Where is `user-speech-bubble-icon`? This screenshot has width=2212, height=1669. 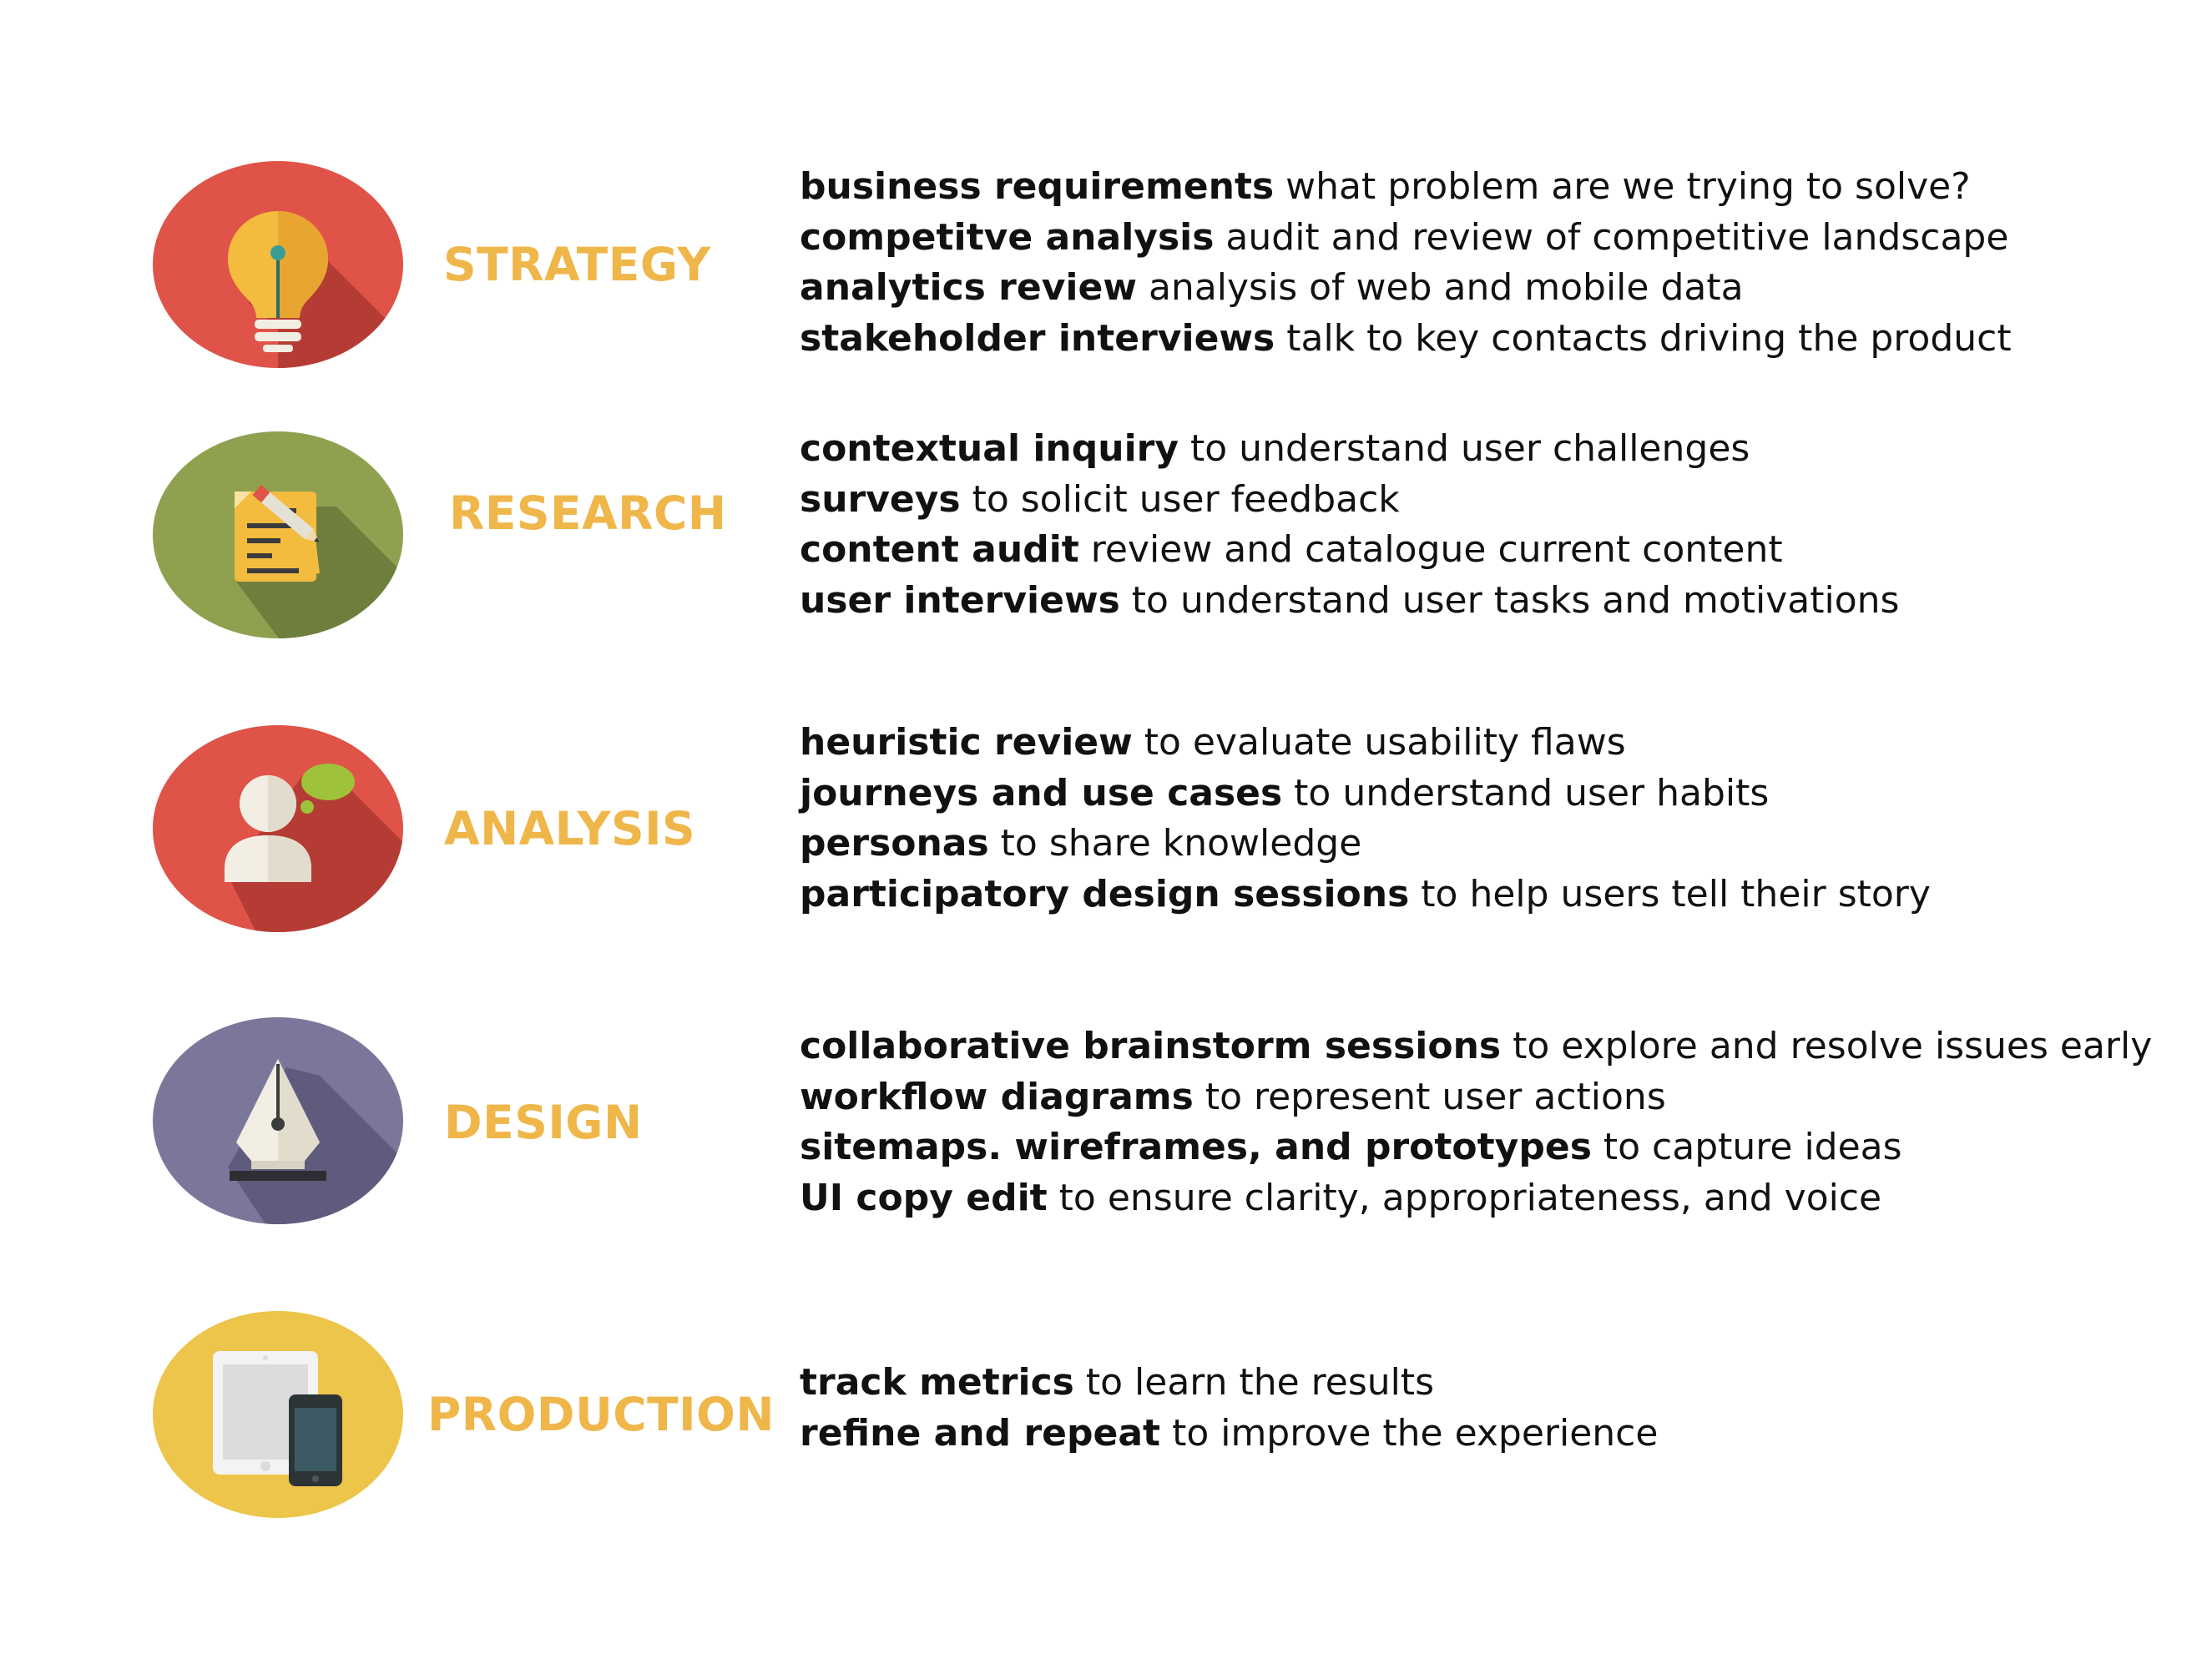 user-speech-bubble-icon is located at coordinates (278, 829).